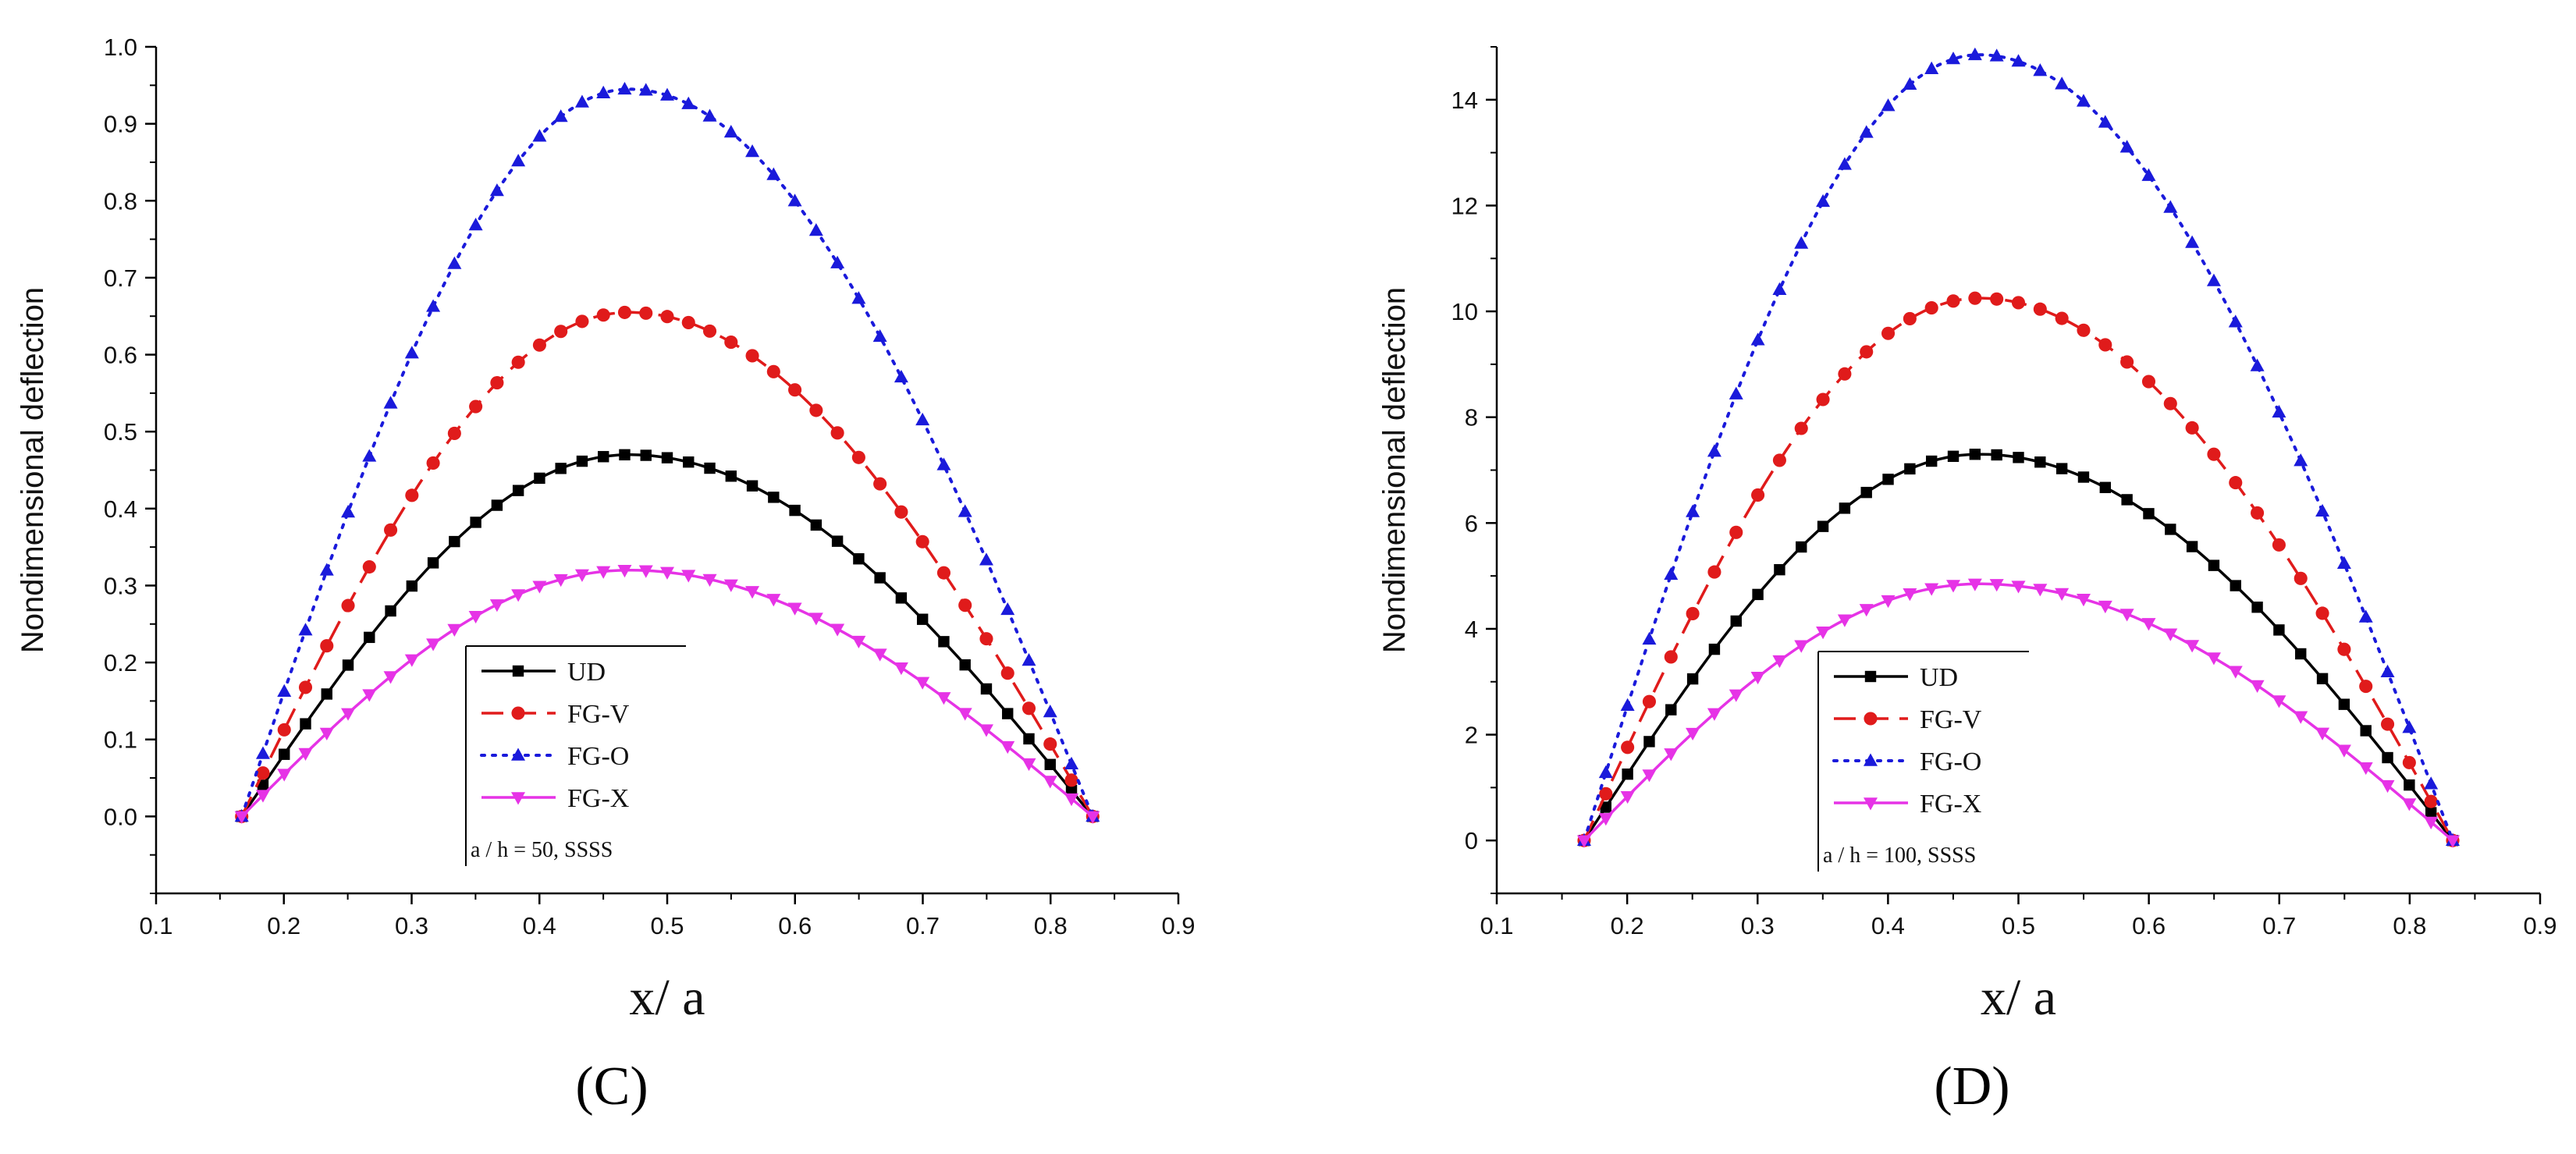  Describe the element at coordinates (1951, 719) in the screenshot. I see `legend-label-fg-v: FG-V` at that location.